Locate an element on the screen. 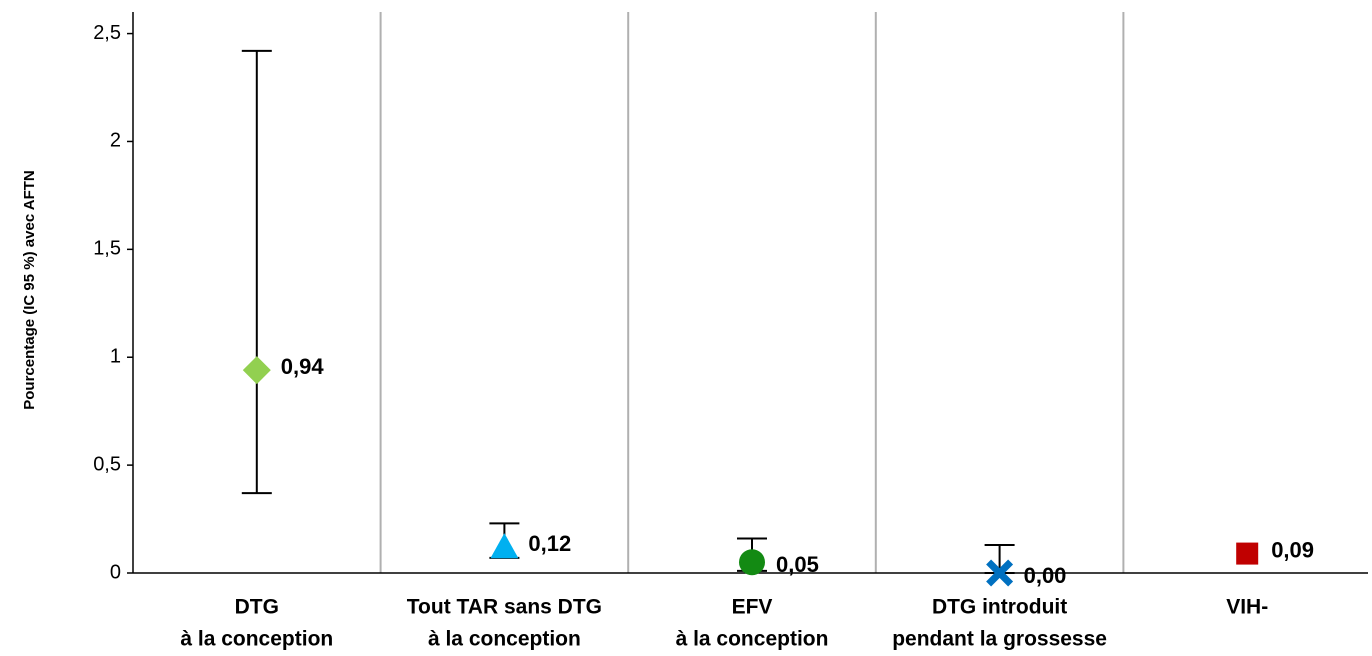  value-label: 0,12 is located at coordinates (549, 543).